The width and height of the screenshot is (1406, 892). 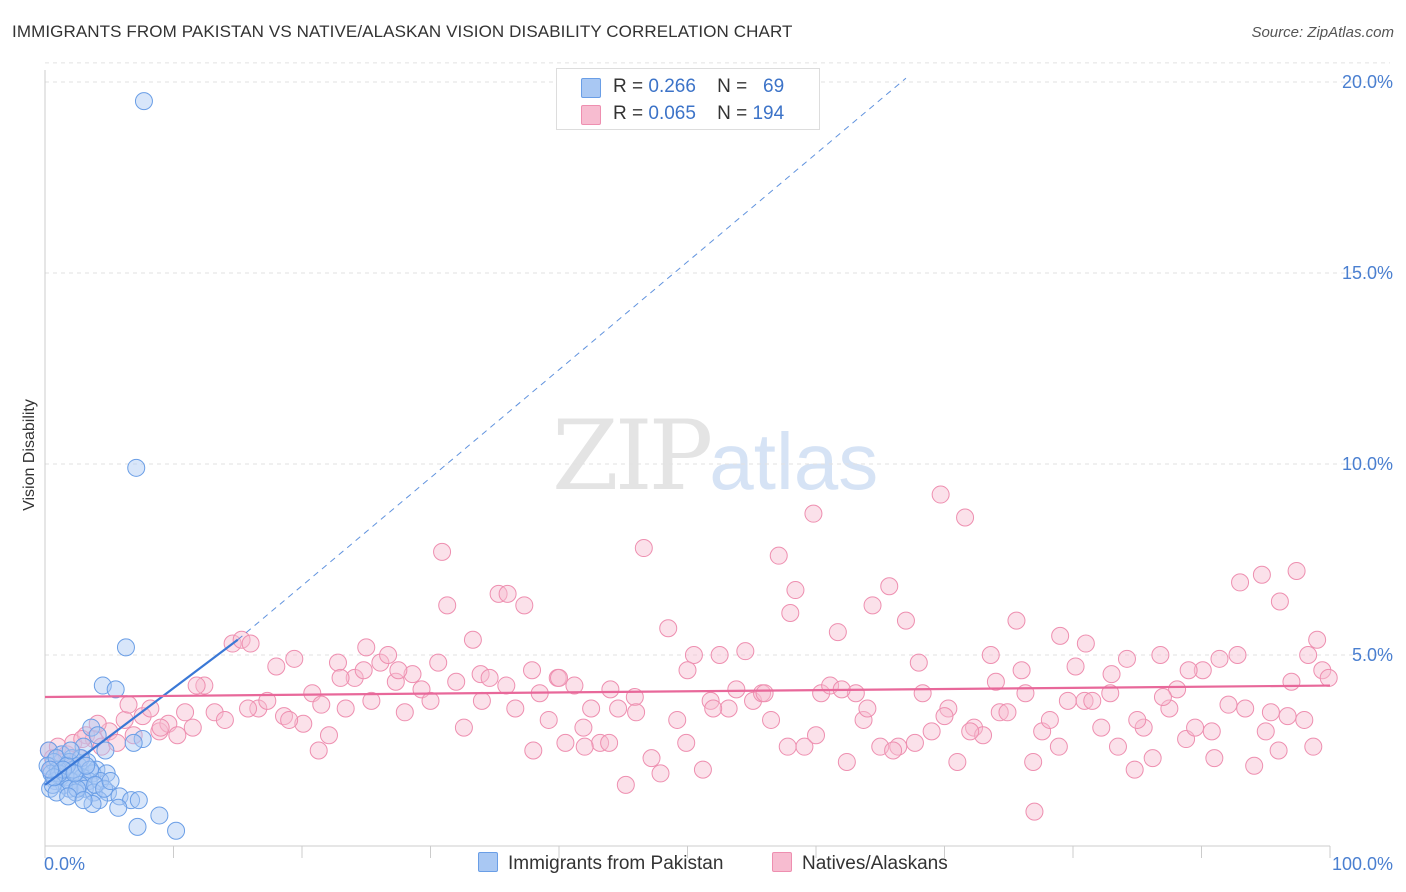 I want to click on y-tick-label: 10.0%, so click(x=1367, y=464).